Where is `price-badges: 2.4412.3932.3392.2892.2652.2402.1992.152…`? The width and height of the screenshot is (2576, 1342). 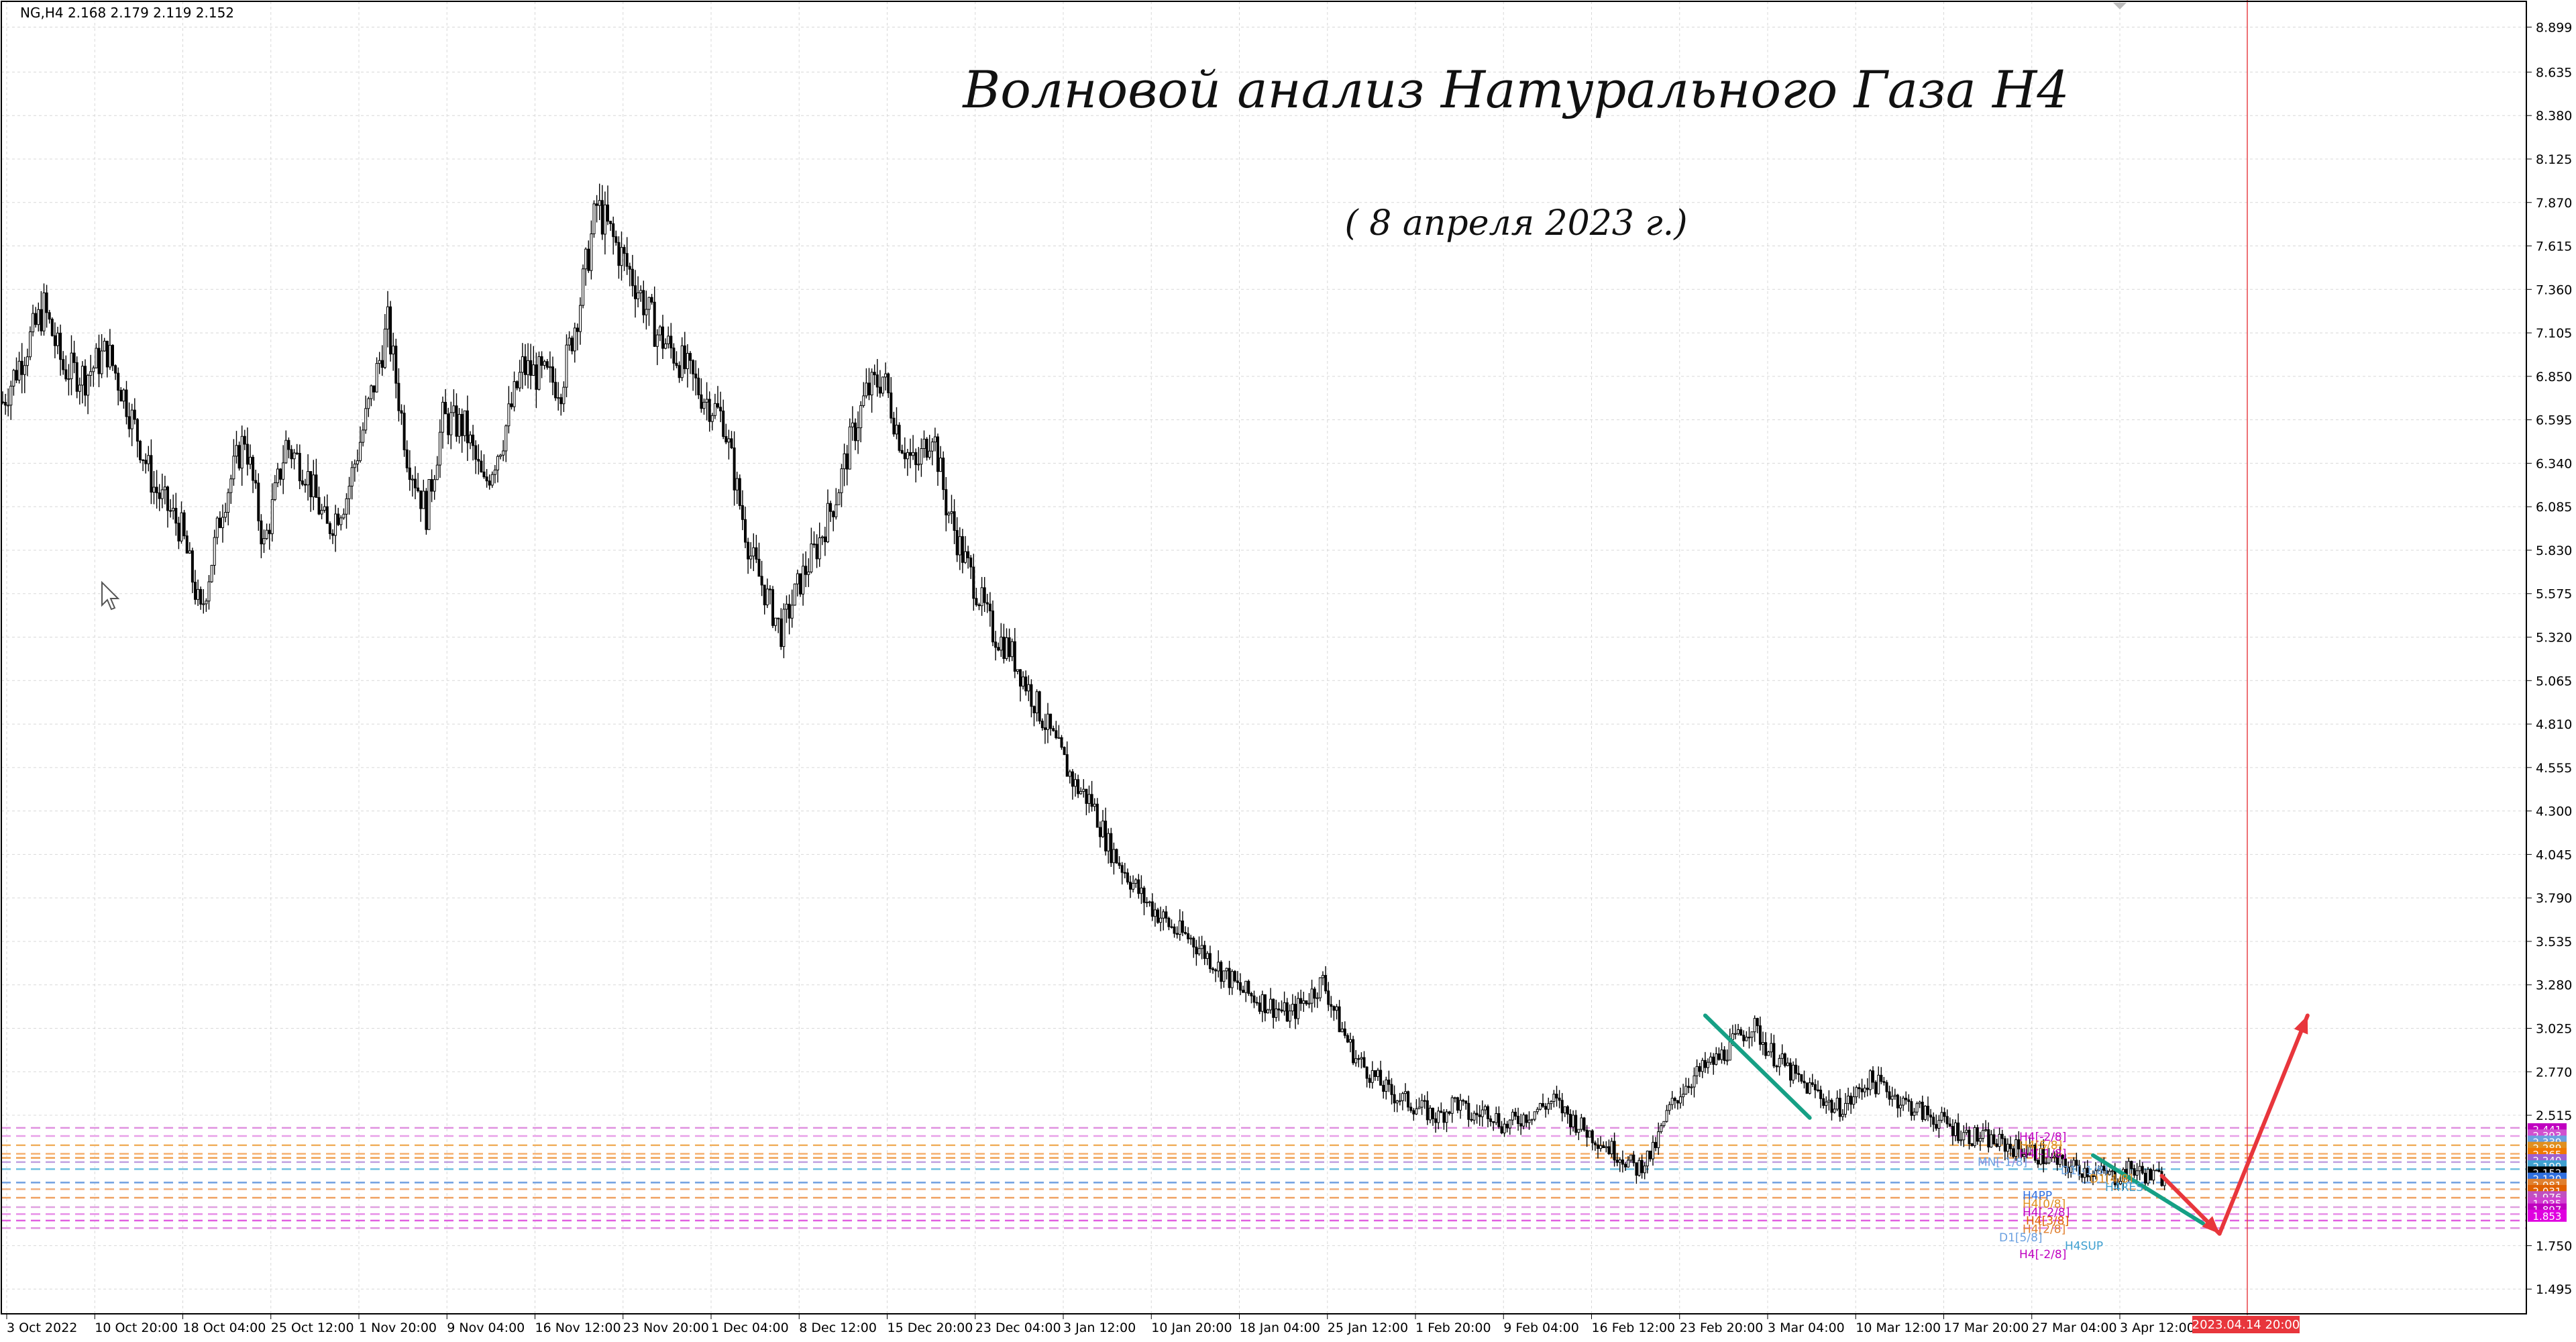 price-badges: 2.4412.3932.3392.2892.2652.2402.1992.152… is located at coordinates (2547, 1173).